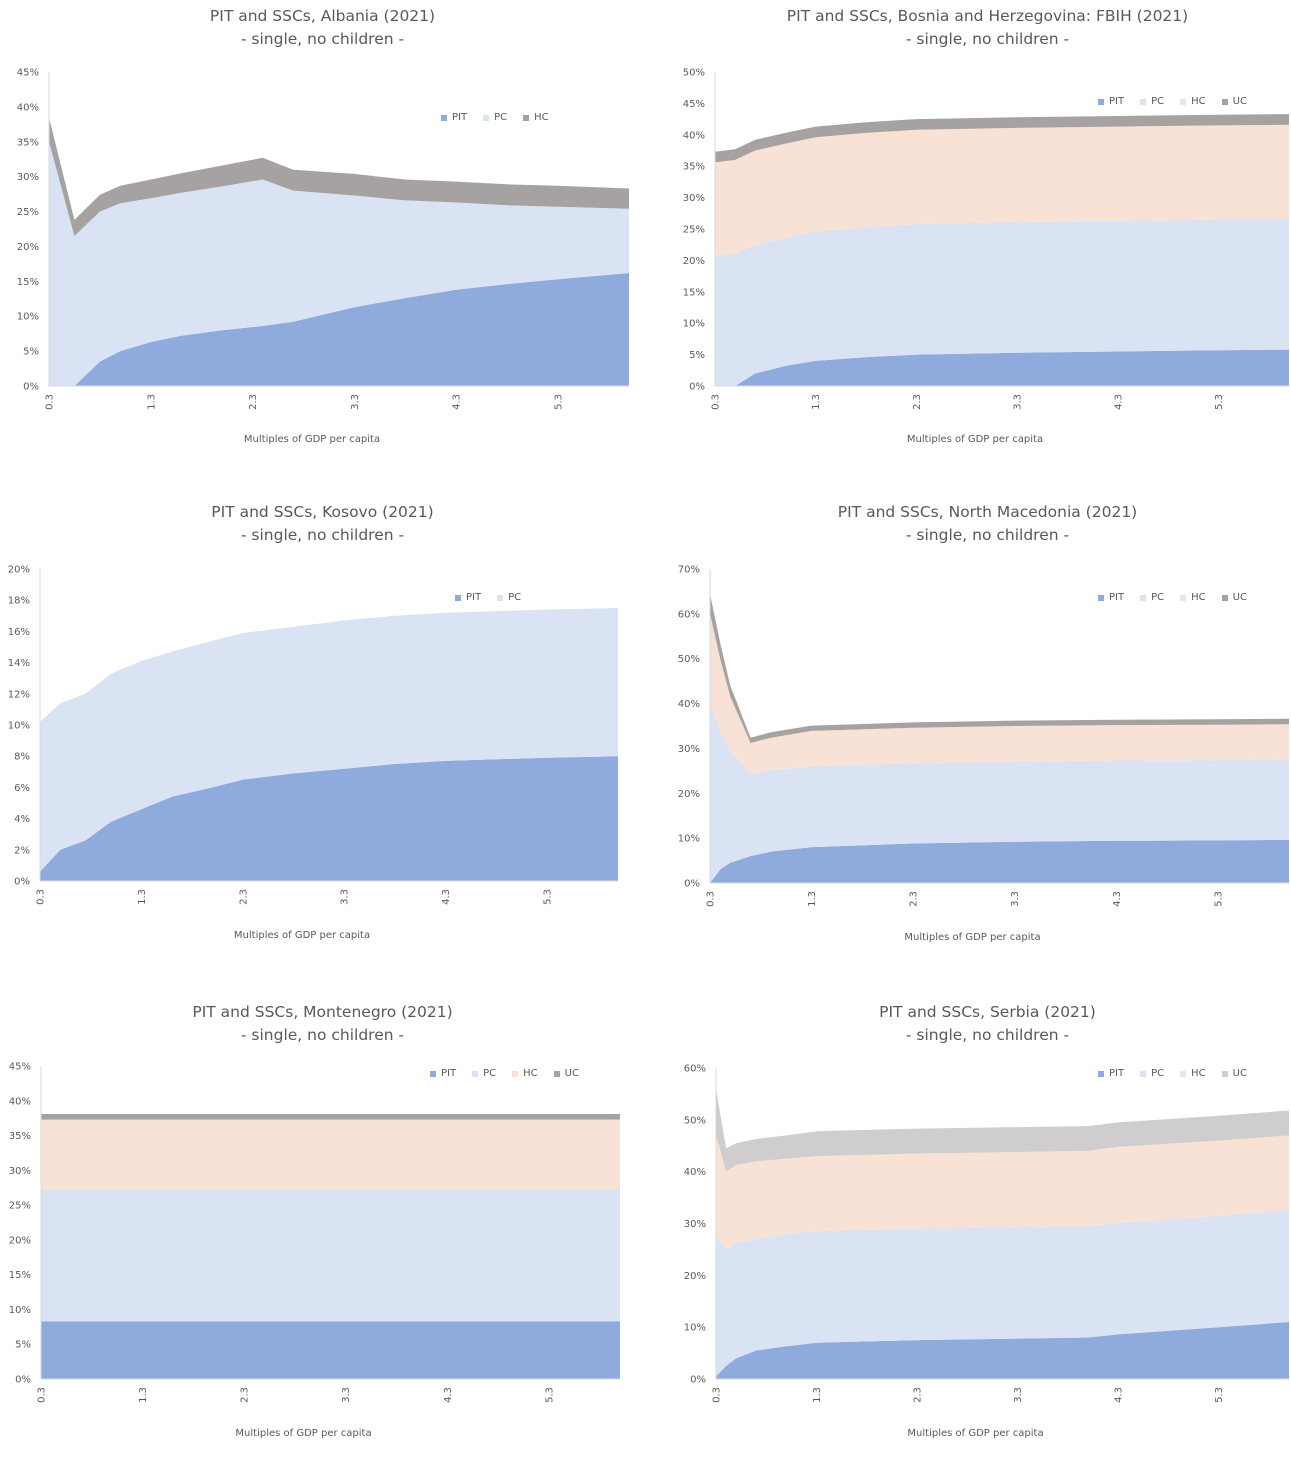 The width and height of the screenshot is (1291, 1476). What do you see at coordinates (19, 601) in the screenshot?
I see `y-tick-label: 18%` at bounding box center [19, 601].